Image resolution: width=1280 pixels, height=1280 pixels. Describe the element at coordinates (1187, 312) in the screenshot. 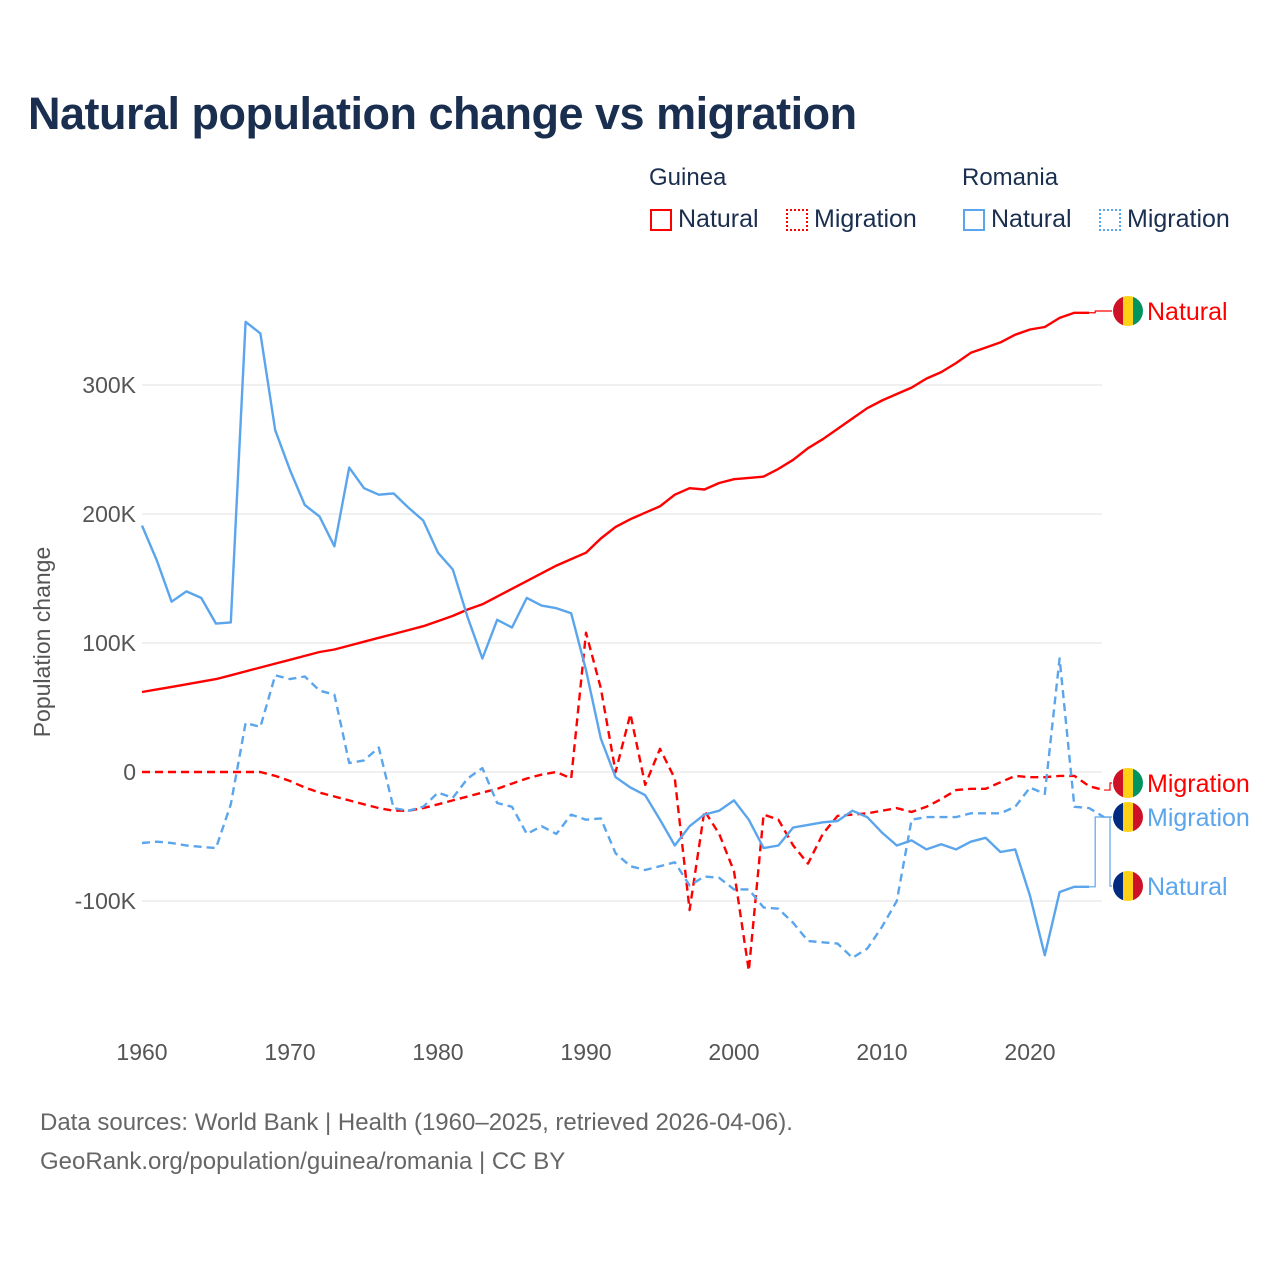

I see `end-label-guinea-natural: Natural` at that location.